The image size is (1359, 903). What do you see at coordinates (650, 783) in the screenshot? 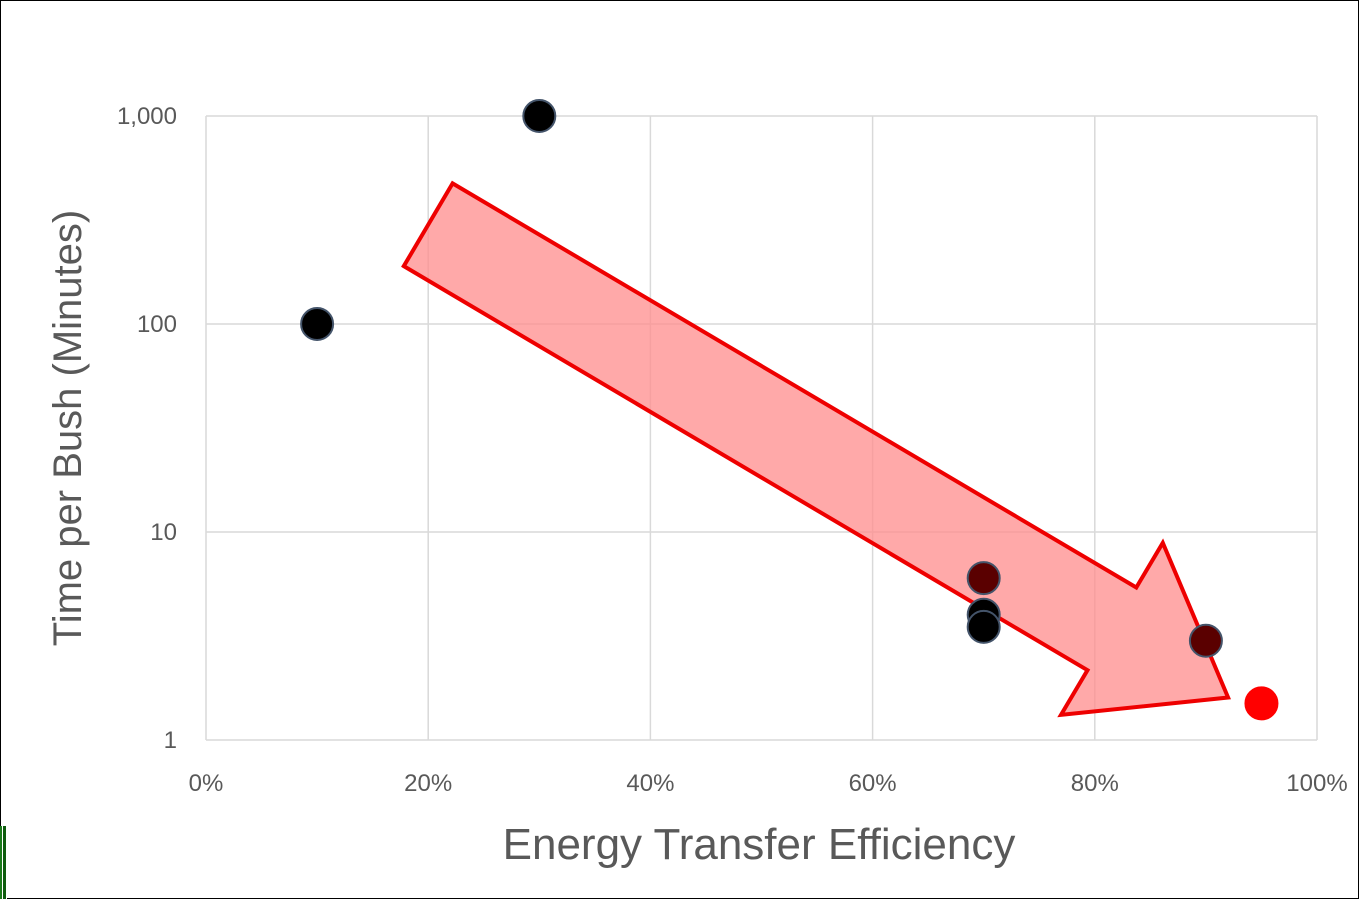
I see `x-tick-label: 40%` at bounding box center [650, 783].